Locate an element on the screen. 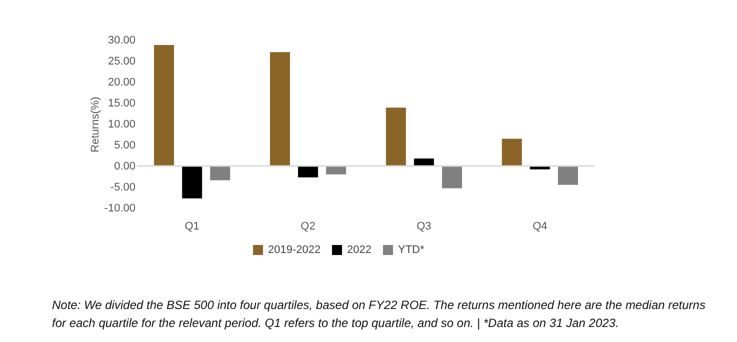 This screenshot has height=342, width=737. text: Note: We divided the BSE 500 into four quartiles, based on FY22 ROE. The returns mentioned here are the median returns for each quartile for the relevant period. Q1 refers to the top quartile, and so on. | *Data as on 31 Jan 2023. is located at coordinates (379, 314).